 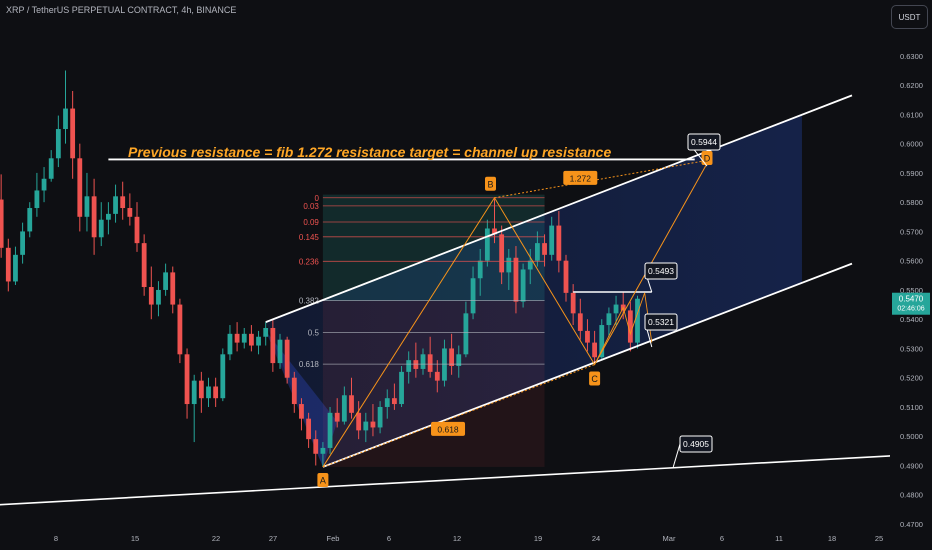 What do you see at coordinates (661, 271) in the screenshot?
I see `callout-local-high-box` at bounding box center [661, 271].